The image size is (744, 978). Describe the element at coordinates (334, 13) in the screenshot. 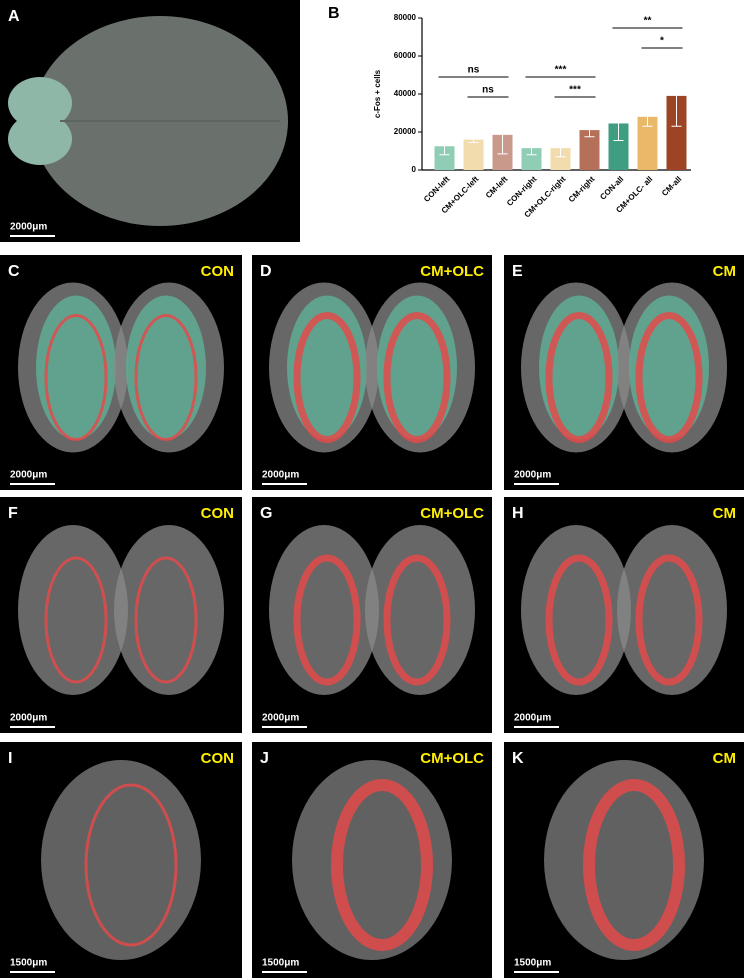

I see `panel-letter: B` at that location.